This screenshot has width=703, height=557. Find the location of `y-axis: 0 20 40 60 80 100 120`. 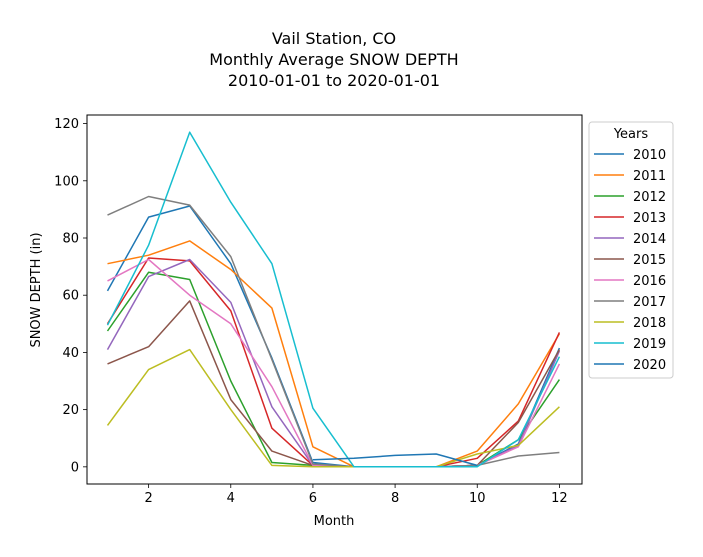

y-axis: 0 20 40 60 80 100 120 is located at coordinates (70, 296).